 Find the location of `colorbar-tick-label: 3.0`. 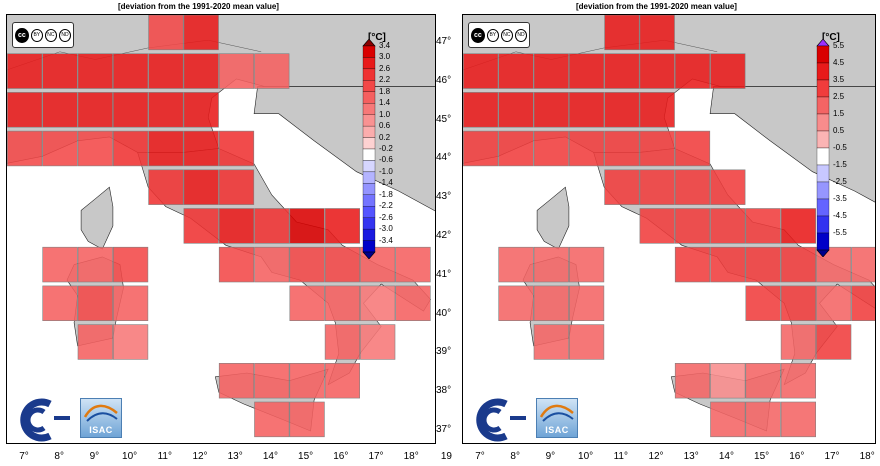

colorbar-tick-label: 3.0 is located at coordinates (385, 57).